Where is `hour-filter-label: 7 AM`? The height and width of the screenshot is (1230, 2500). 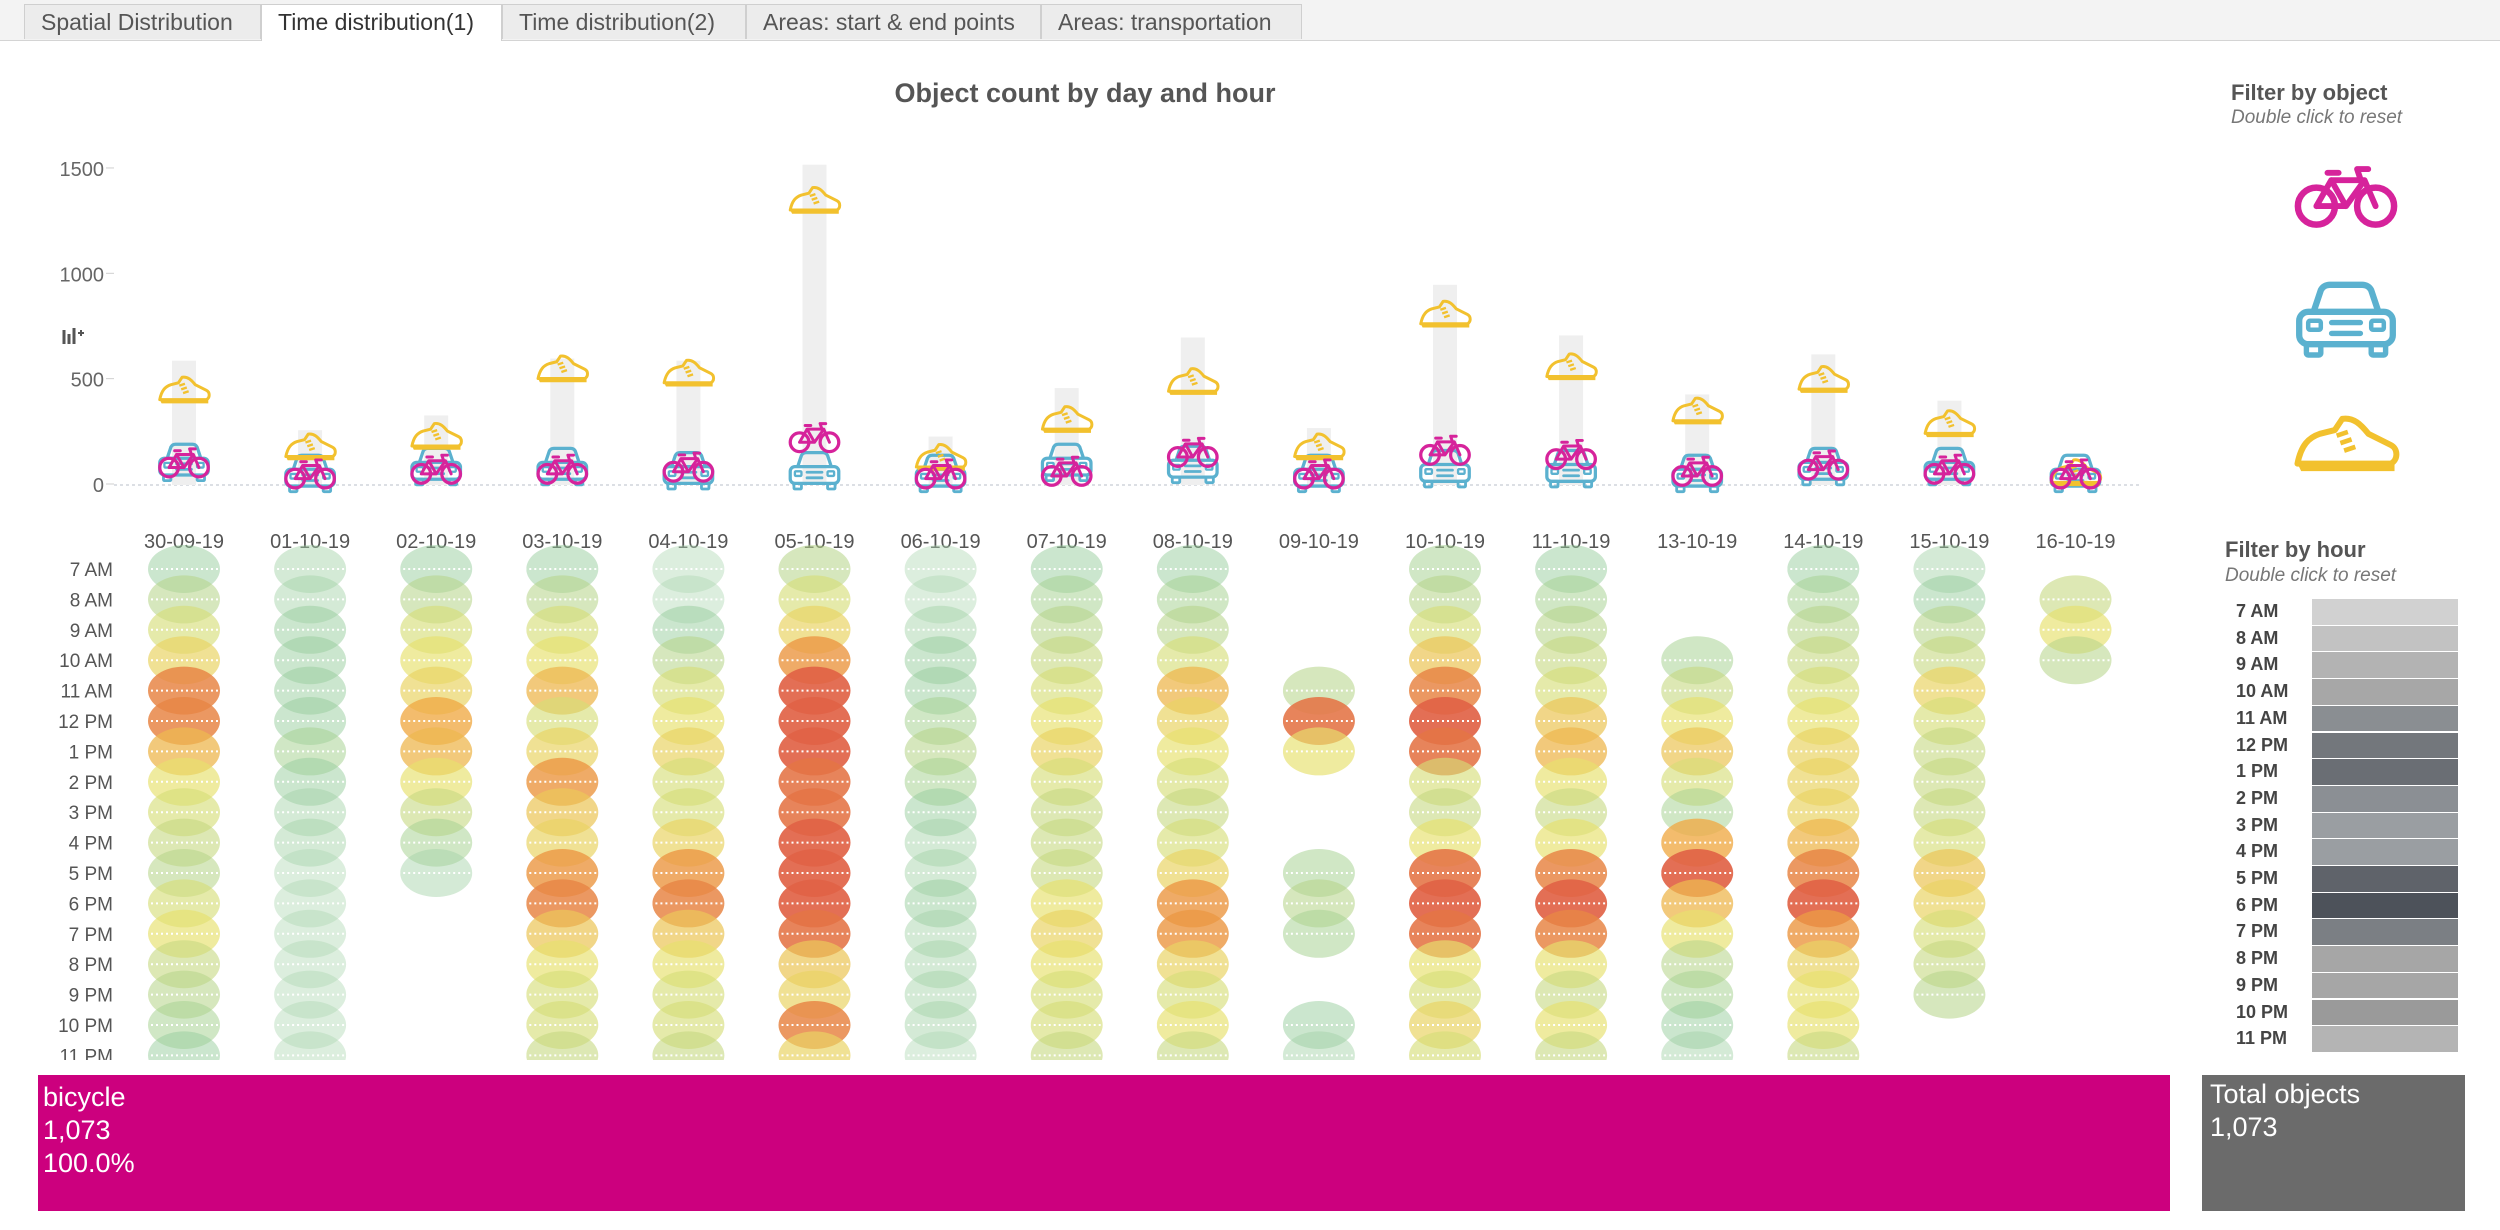
hour-filter-label: 7 AM is located at coordinates (2257, 611).